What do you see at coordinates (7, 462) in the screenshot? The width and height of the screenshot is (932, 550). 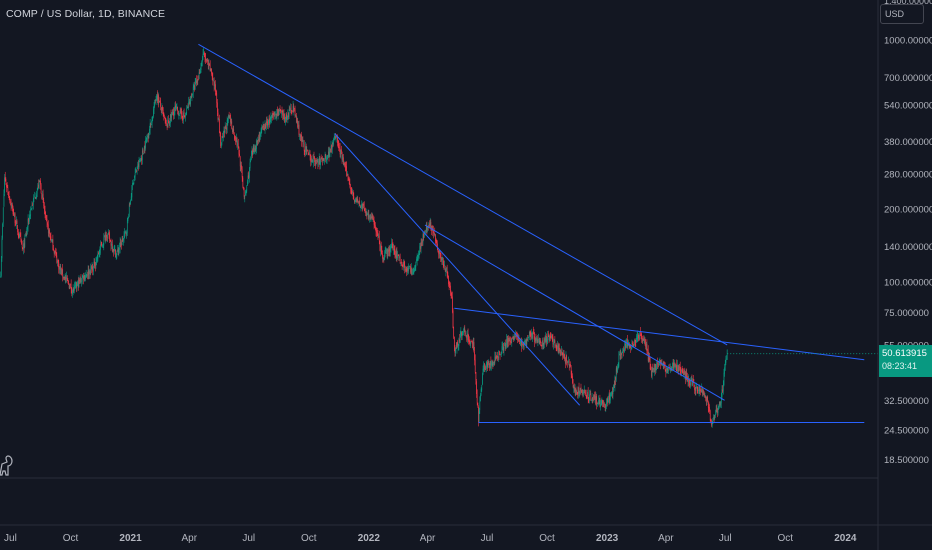 I see `tradingview-logo-icon` at bounding box center [7, 462].